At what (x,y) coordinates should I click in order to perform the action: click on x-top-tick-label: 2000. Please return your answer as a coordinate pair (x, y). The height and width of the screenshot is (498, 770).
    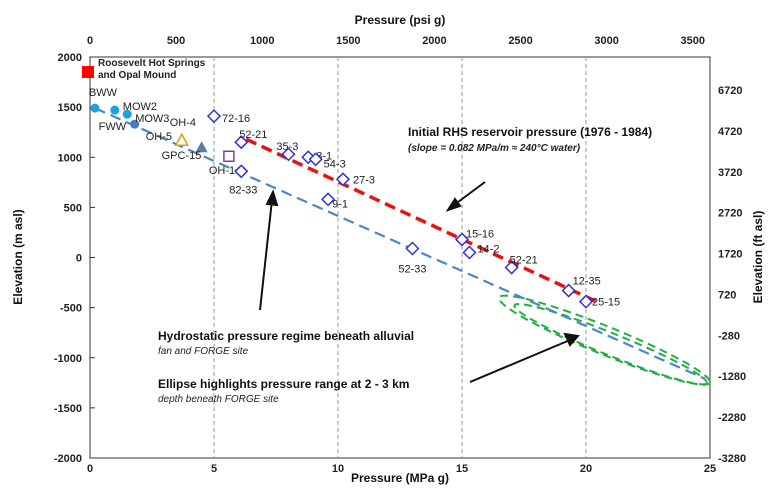
    Looking at the image, I should click on (434, 41).